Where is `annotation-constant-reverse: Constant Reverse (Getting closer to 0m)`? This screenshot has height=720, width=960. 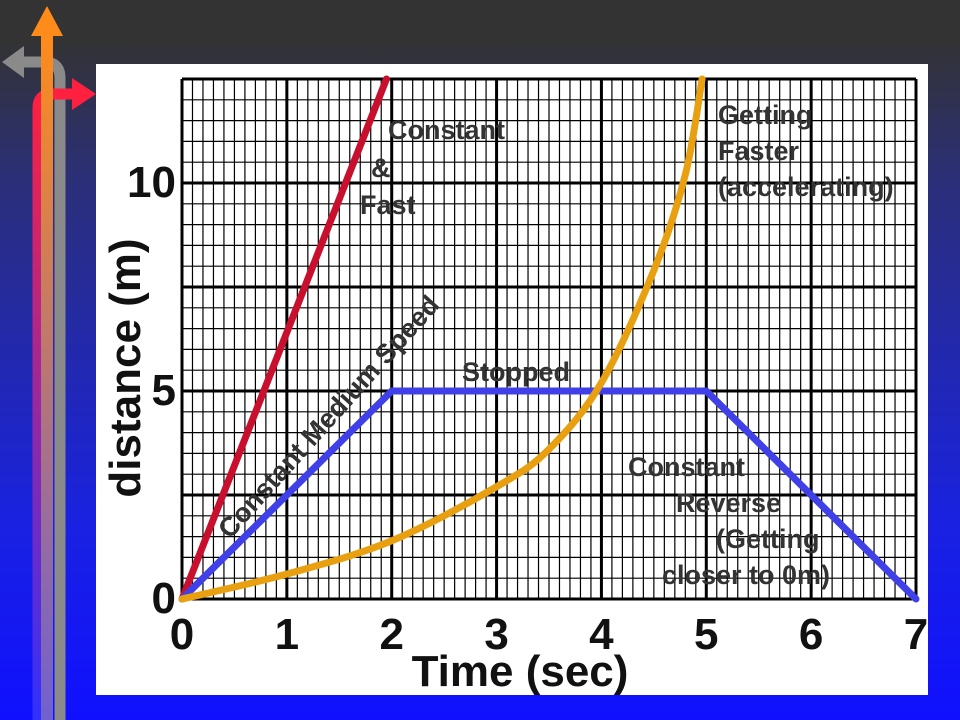
annotation-constant-reverse: Constant Reverse (Getting closer to 0m) is located at coordinates (729, 521).